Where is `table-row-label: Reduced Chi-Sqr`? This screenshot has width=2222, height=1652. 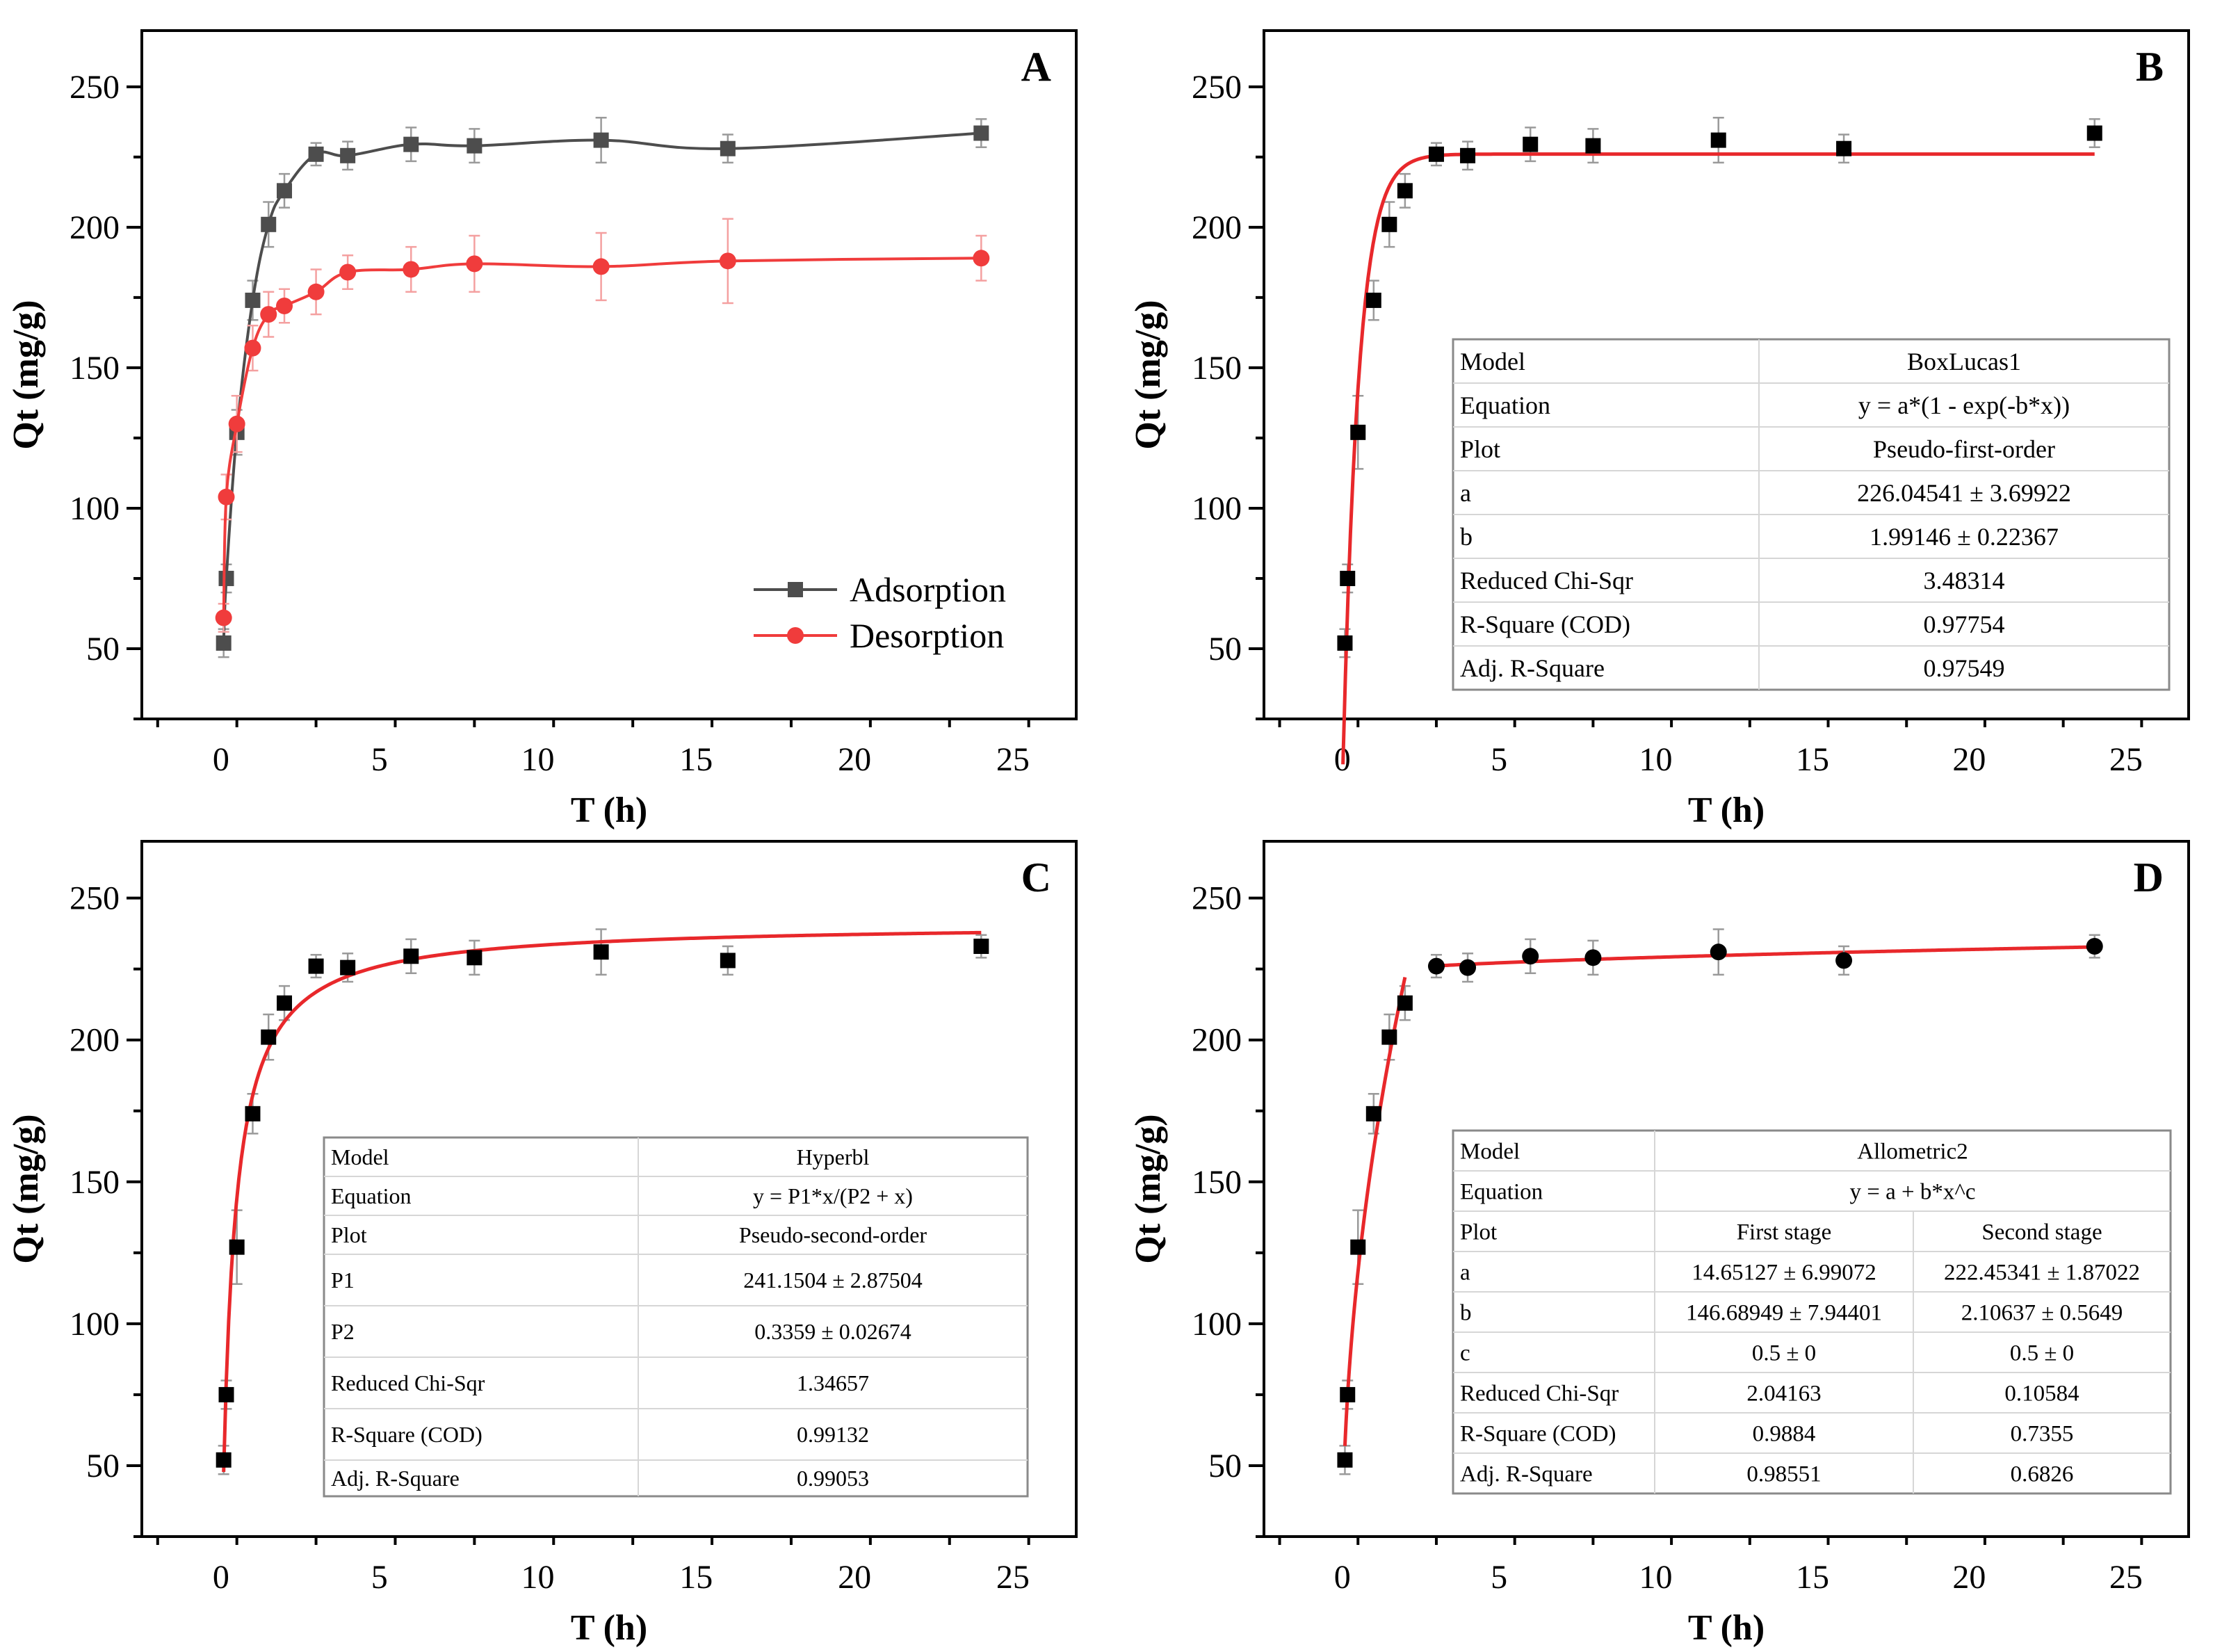 table-row-label: Reduced Chi-Sqr is located at coordinates (408, 1382).